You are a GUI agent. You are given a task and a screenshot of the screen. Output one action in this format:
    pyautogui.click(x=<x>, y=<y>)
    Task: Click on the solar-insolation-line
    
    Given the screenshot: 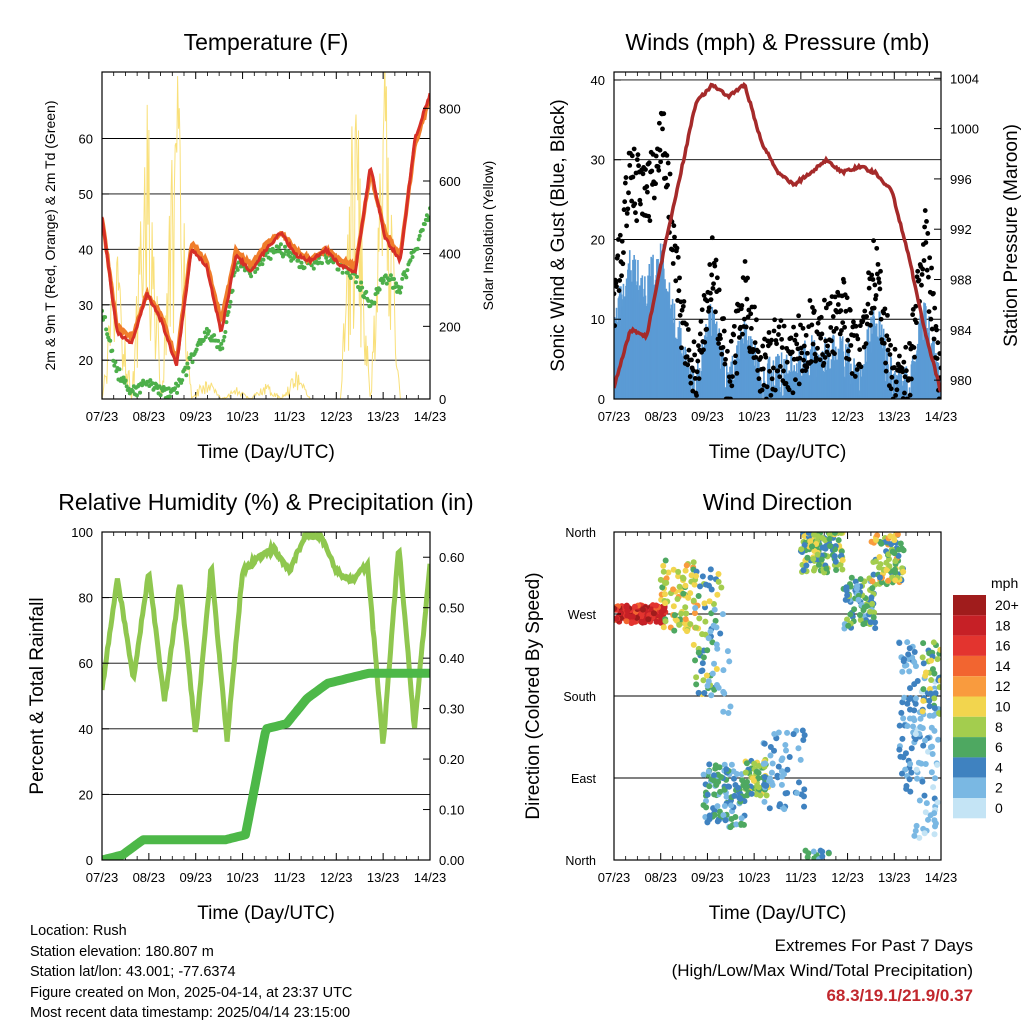 What is the action you would take?
    pyautogui.click(x=266, y=235)
    